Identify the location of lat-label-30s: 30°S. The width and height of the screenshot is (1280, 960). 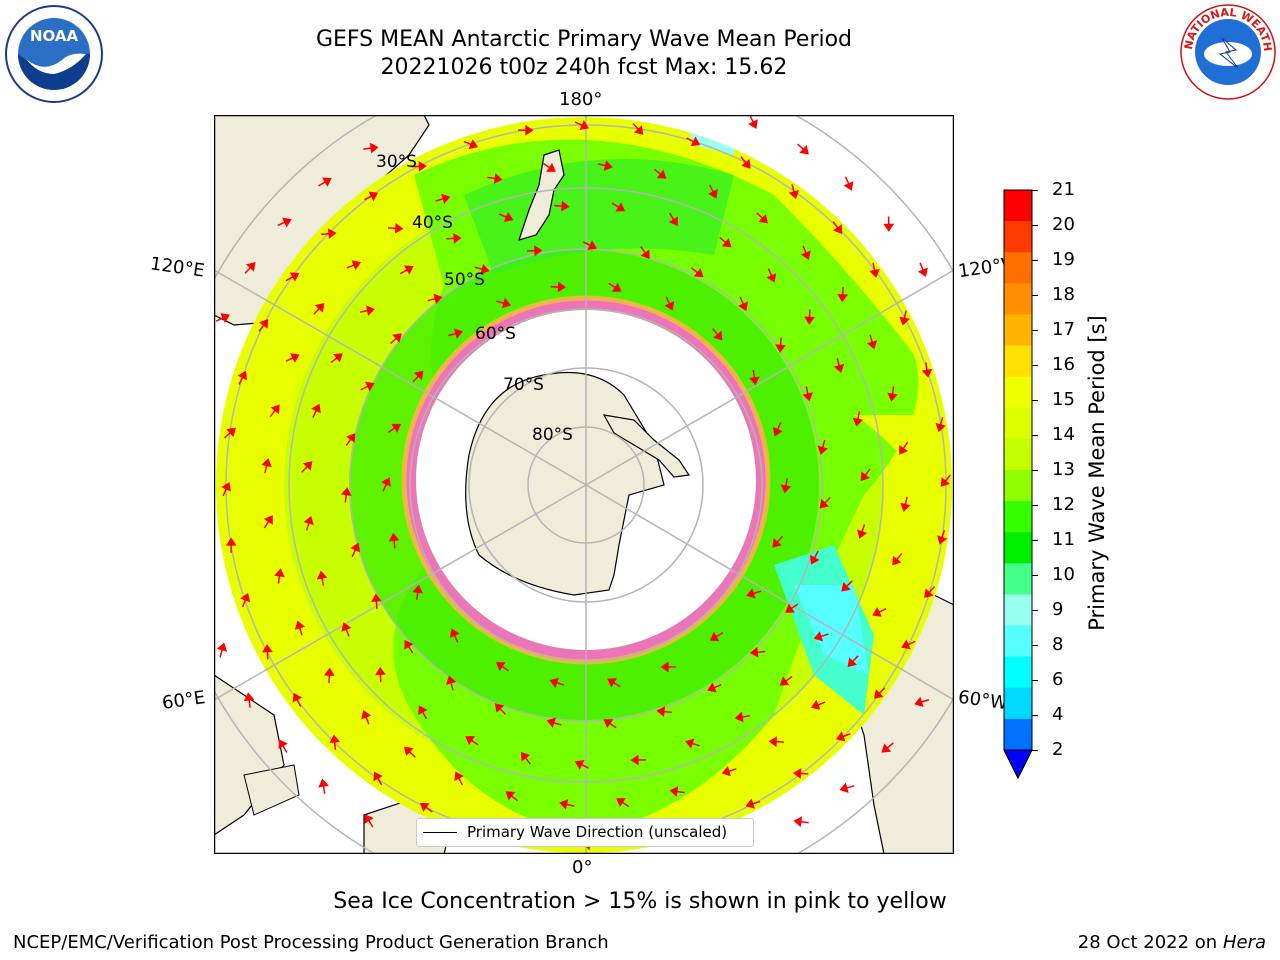
(396, 162).